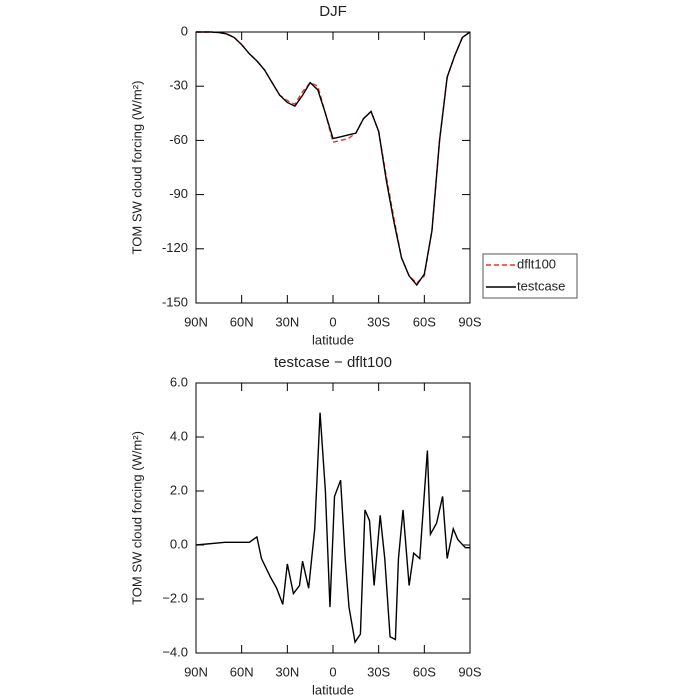  I want to click on chart-title: testcase − dflt100, so click(333, 362).